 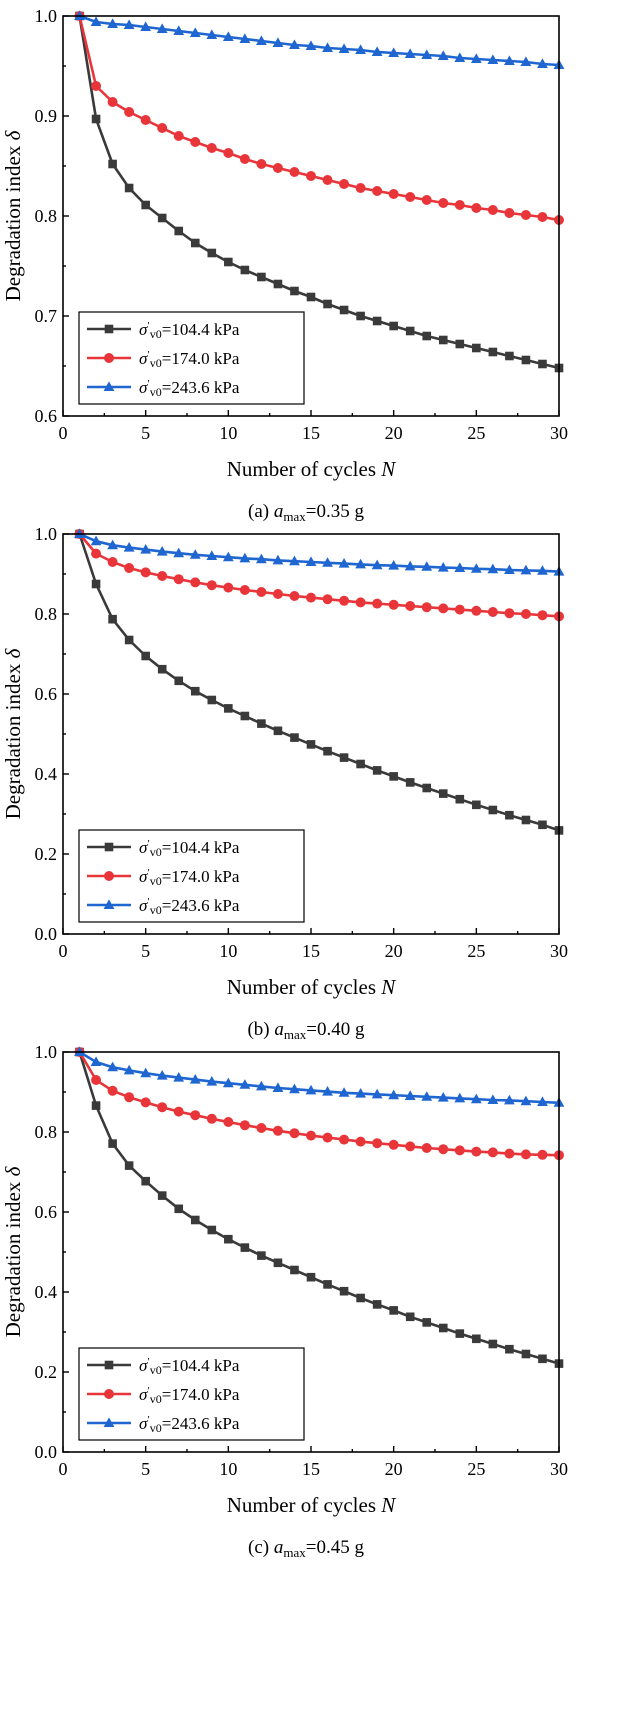 What do you see at coordinates (46, 116) in the screenshot?
I see `y-tick-label: 0.9` at bounding box center [46, 116].